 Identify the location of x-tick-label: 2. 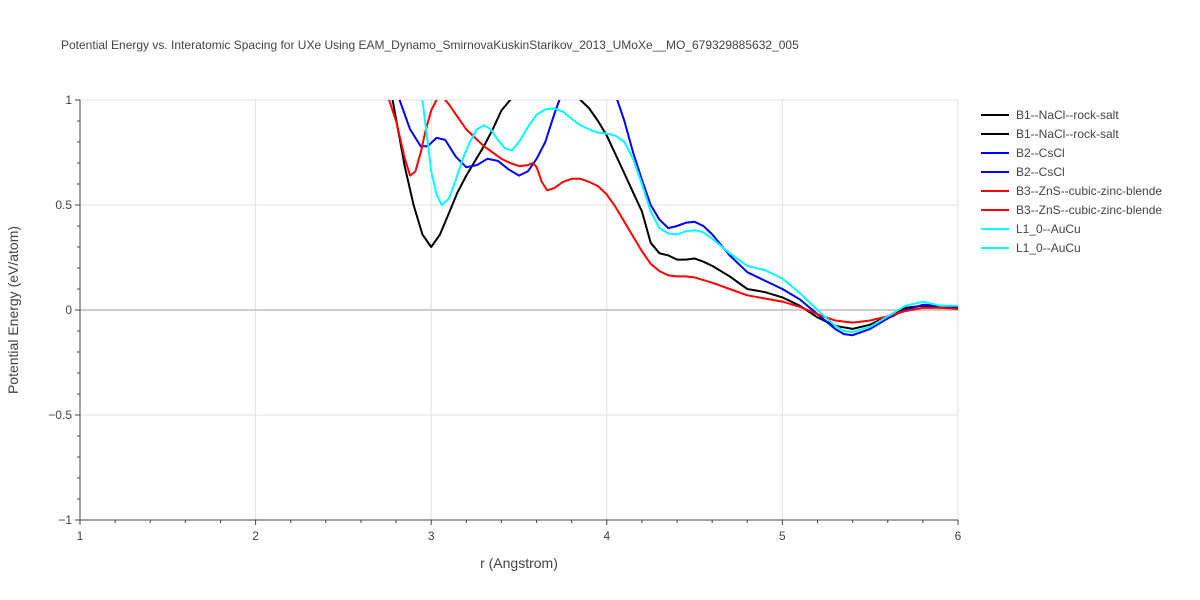
(255, 536).